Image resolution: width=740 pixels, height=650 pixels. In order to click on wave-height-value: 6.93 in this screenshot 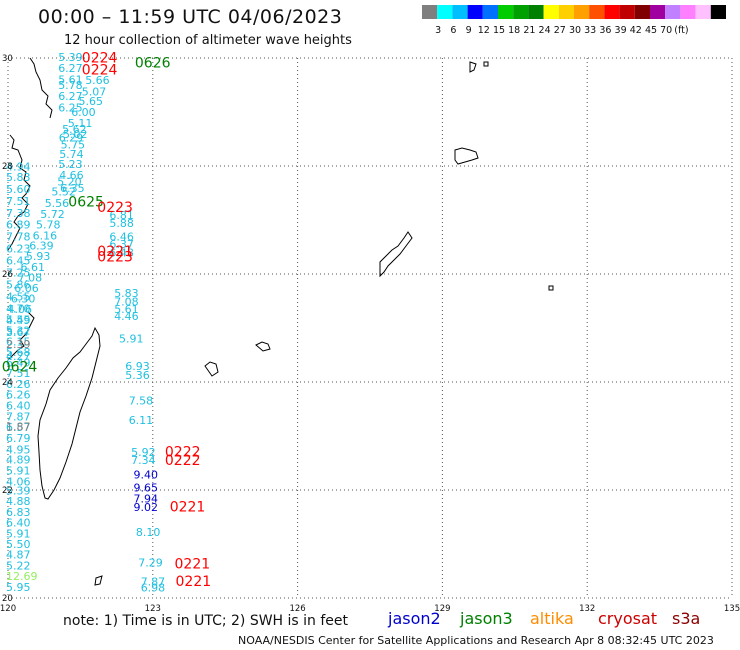, I will do `click(137, 366)`.